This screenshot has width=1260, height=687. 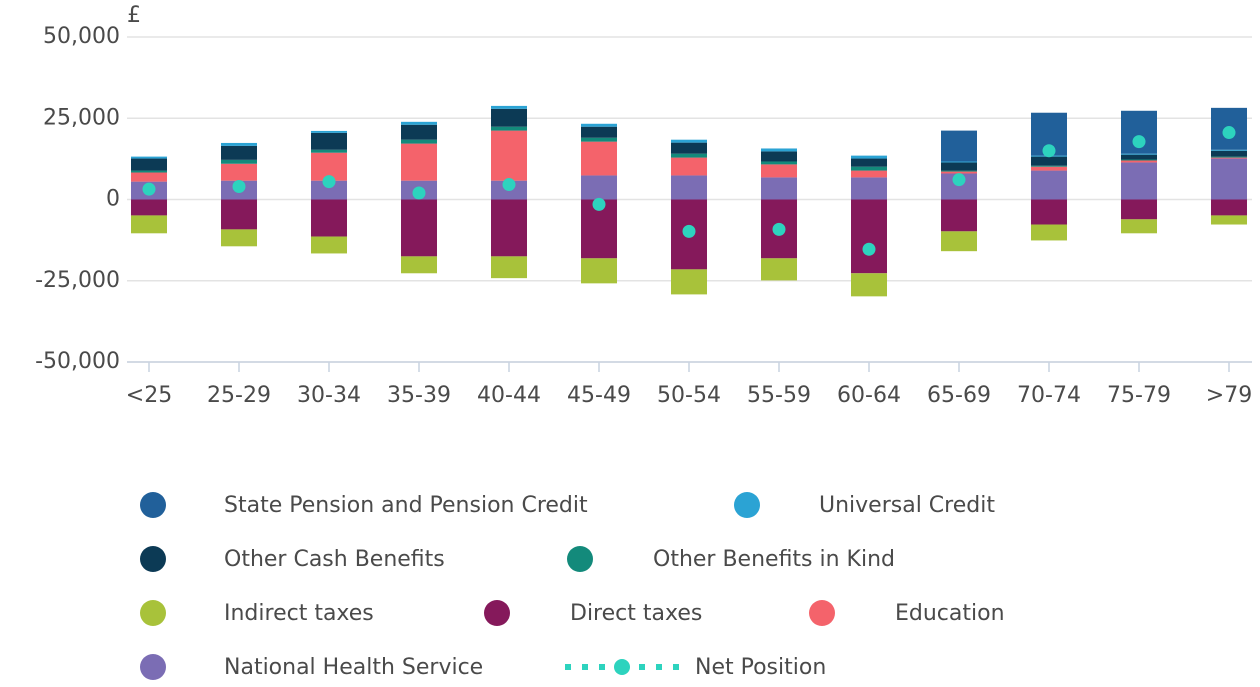 What do you see at coordinates (636, 613) in the screenshot?
I see `legend-label: Direct taxes` at bounding box center [636, 613].